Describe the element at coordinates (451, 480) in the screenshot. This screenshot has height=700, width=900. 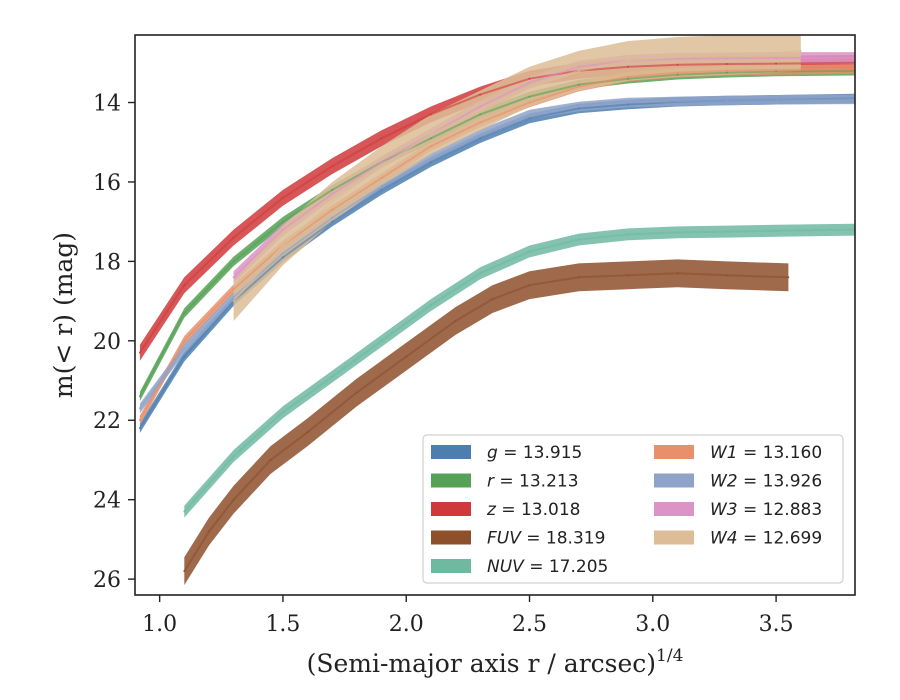
I see `legend-swatch-r` at that location.